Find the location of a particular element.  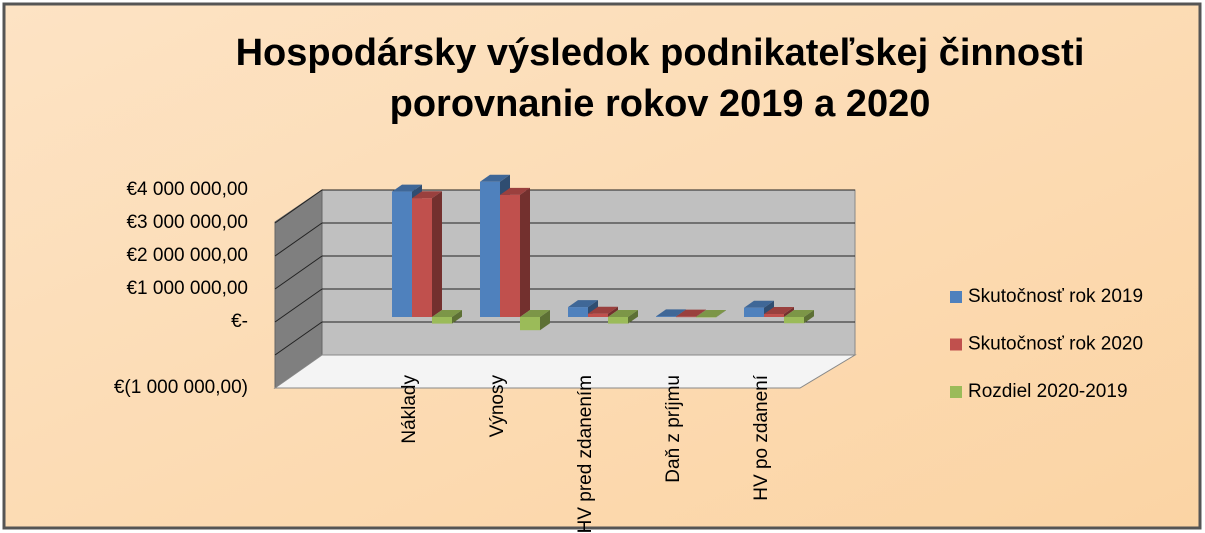

y-tick-label: €- is located at coordinates (239, 321).